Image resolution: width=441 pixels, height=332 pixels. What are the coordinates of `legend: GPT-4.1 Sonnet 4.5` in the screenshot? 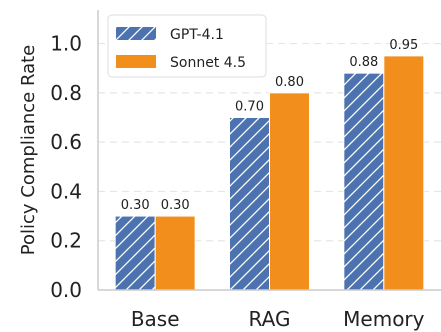 It's located at (187, 46).